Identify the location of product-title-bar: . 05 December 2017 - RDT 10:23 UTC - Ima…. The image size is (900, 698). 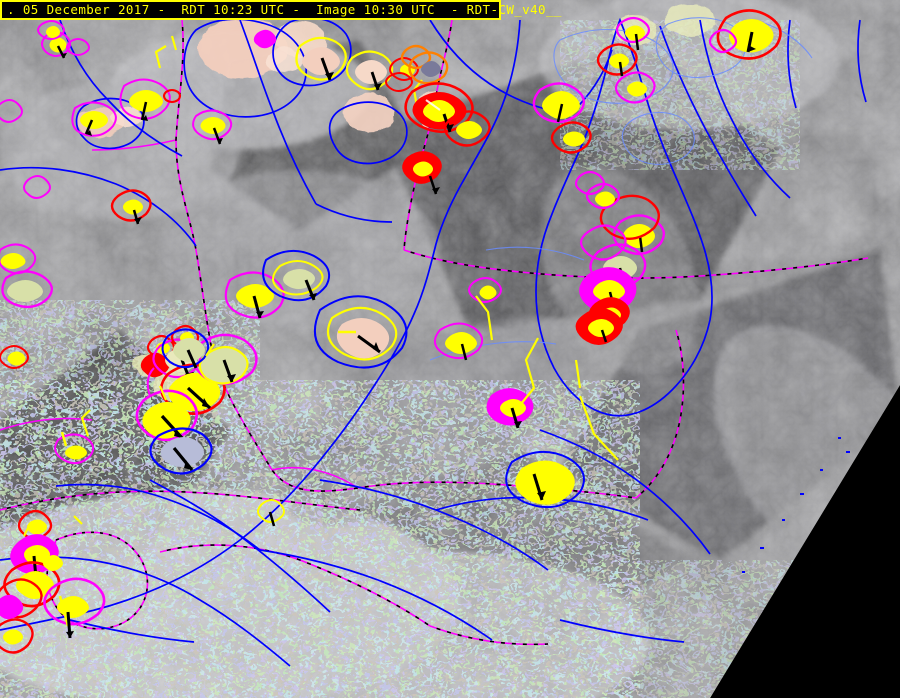
(280, 10).